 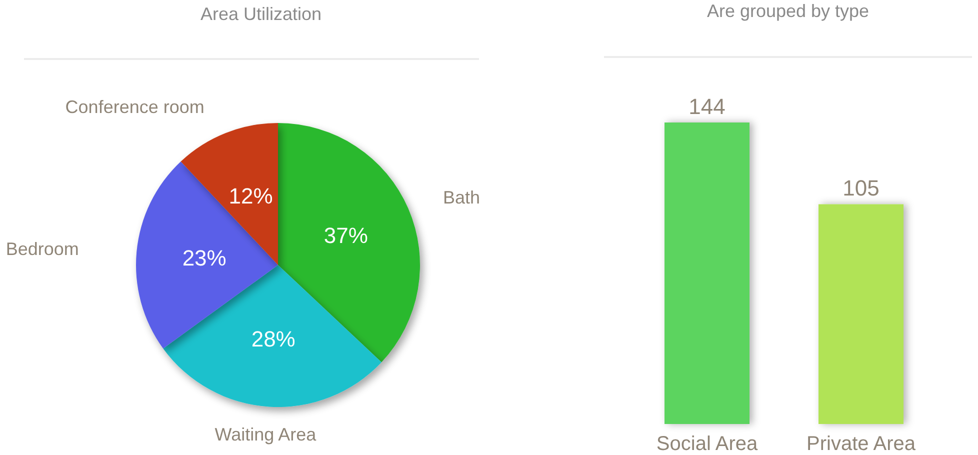 What do you see at coordinates (42, 249) in the screenshot?
I see `slice-label: Bedroom` at bounding box center [42, 249].